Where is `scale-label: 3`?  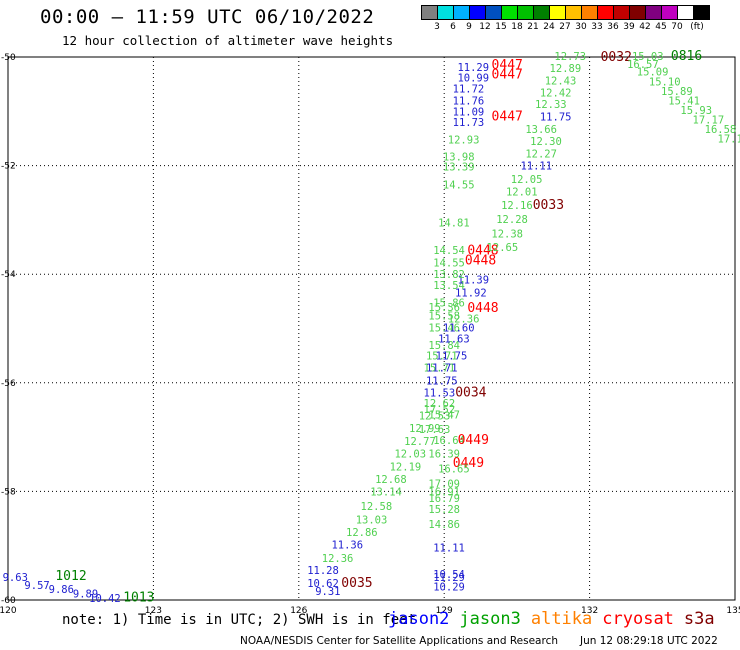
scale-label: 3 is located at coordinates (437, 27).